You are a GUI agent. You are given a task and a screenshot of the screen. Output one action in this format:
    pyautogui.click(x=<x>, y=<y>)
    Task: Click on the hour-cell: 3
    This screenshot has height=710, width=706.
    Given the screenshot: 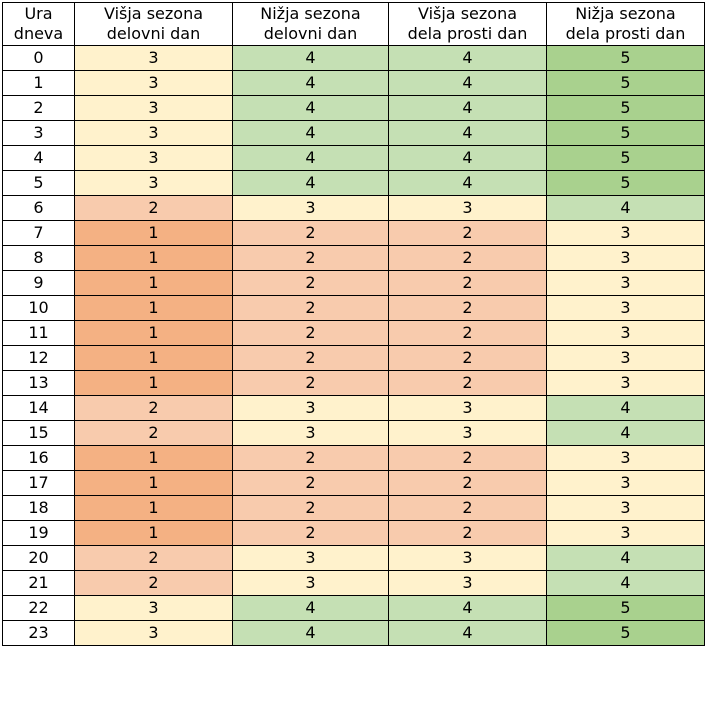 What is the action you would take?
    pyautogui.click(x=38, y=133)
    